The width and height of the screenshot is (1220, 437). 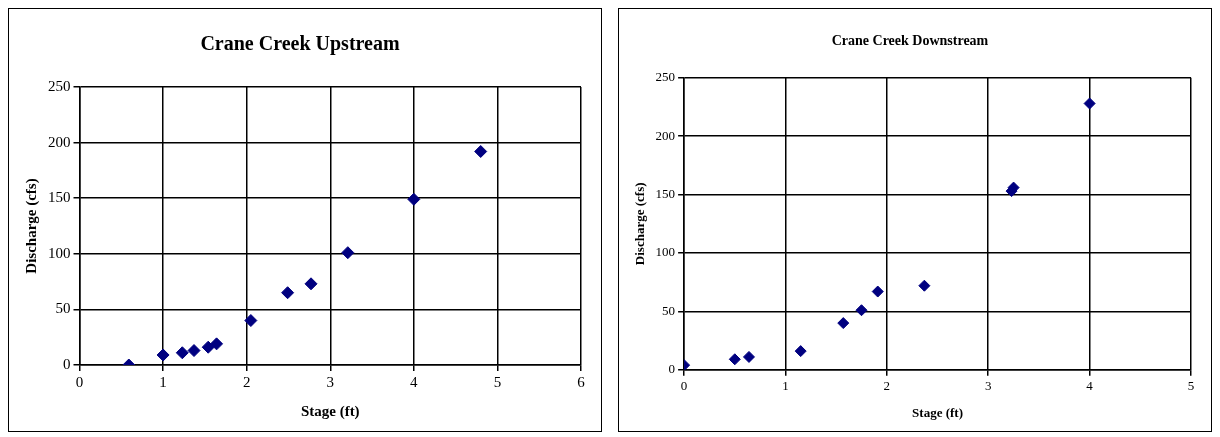 What do you see at coordinates (581, 381) in the screenshot?
I see `x-tick-label: 6` at bounding box center [581, 381].